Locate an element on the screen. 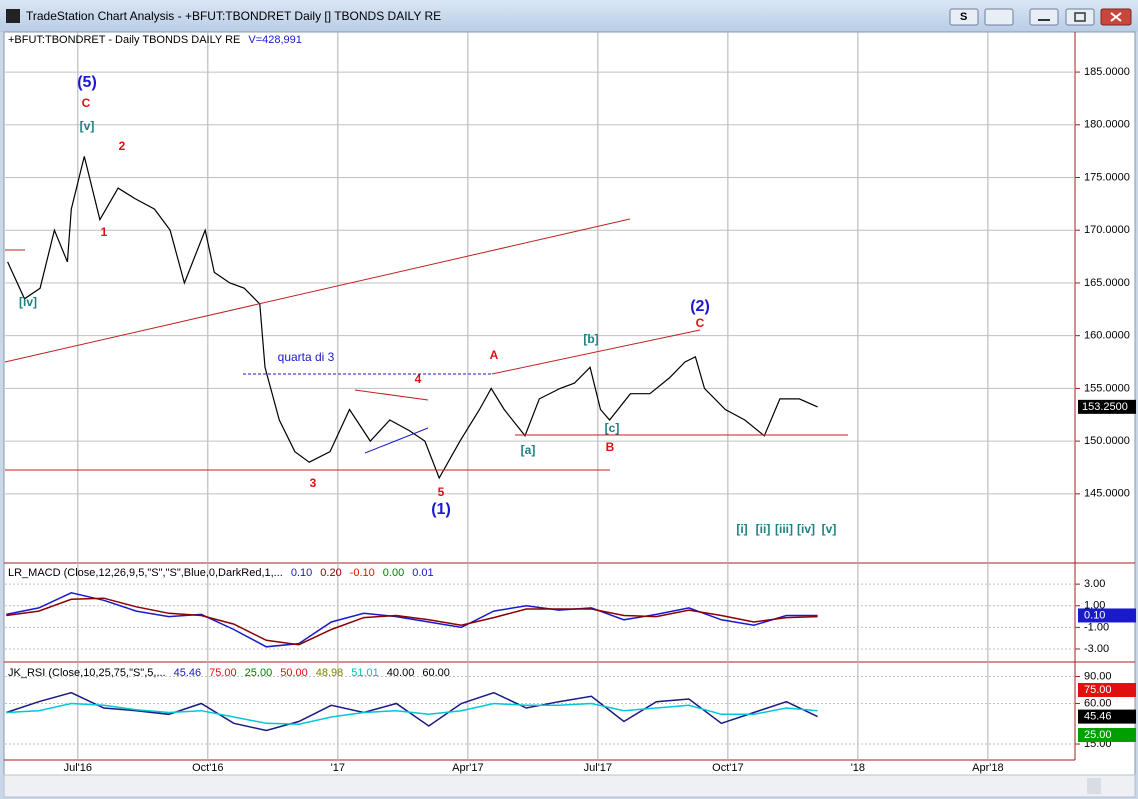  wave-label: 2 is located at coordinates (122, 146).